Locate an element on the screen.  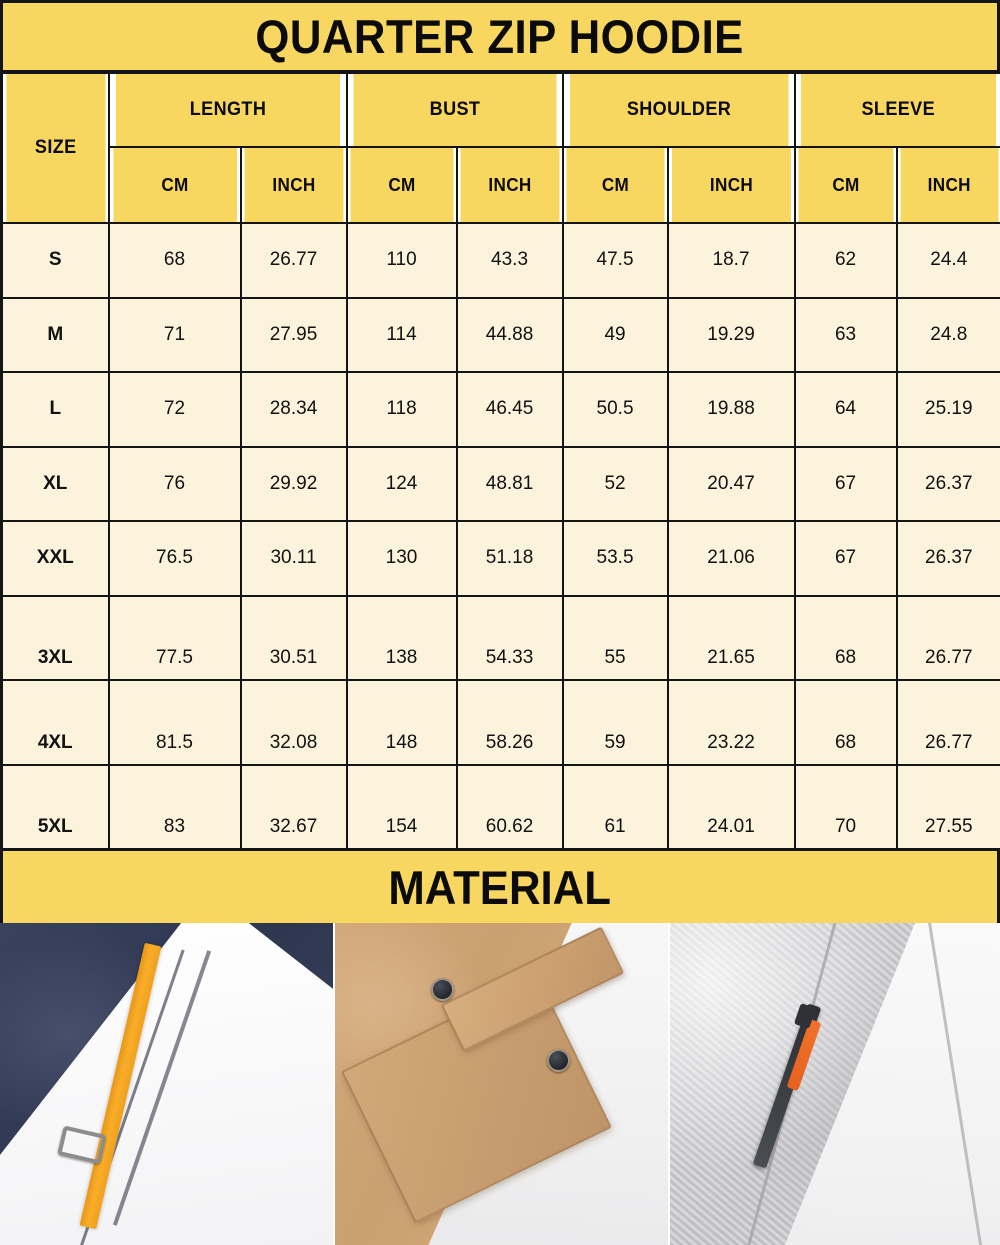
khaki-snap-pocket-photo is located at coordinates (501, 1084).